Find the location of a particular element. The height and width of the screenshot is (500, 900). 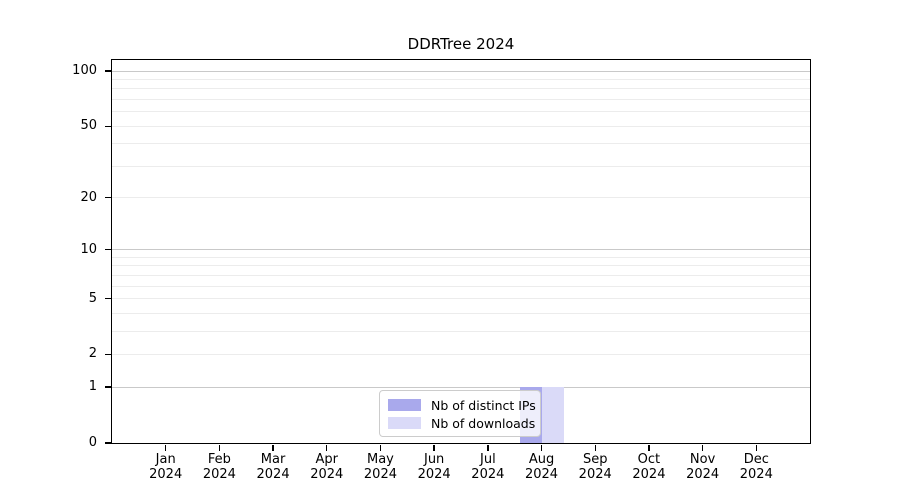

y-tick-label: 50 is located at coordinates (88, 126).